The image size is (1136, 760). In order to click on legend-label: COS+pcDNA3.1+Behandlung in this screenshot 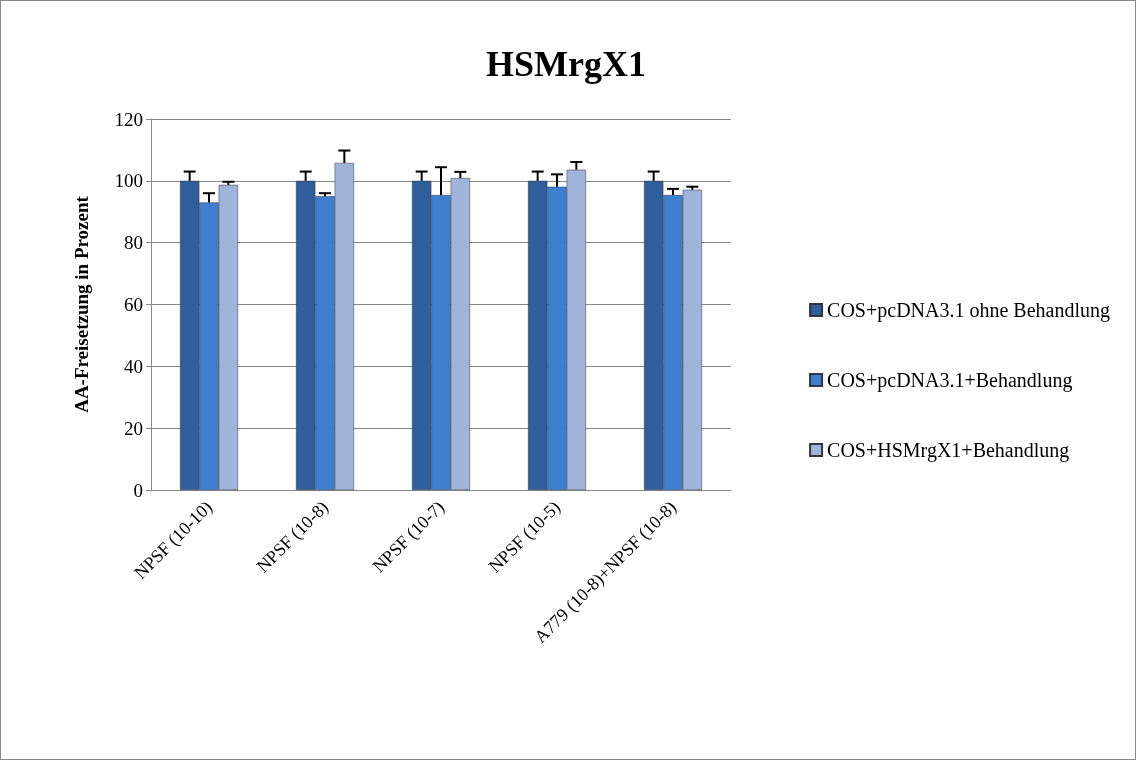, I will do `click(950, 380)`.